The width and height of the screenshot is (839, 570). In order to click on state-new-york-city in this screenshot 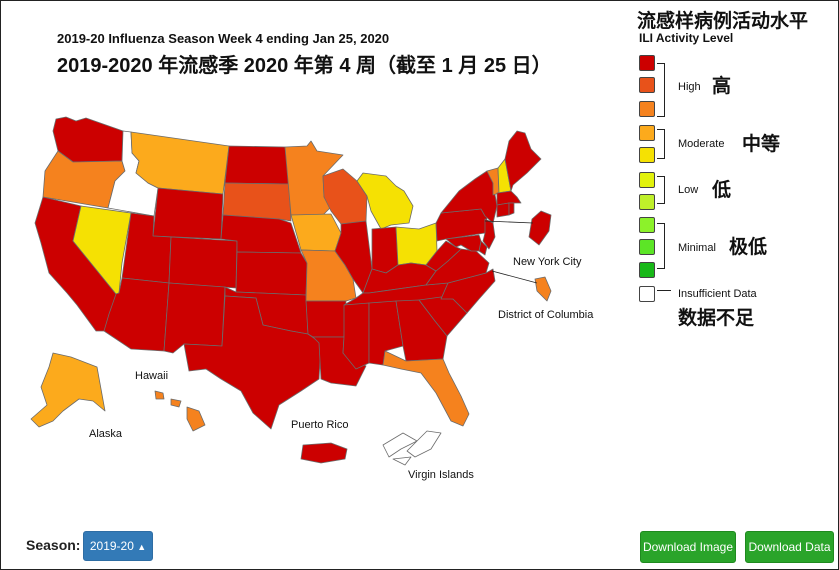, I will do `click(540, 228)`.